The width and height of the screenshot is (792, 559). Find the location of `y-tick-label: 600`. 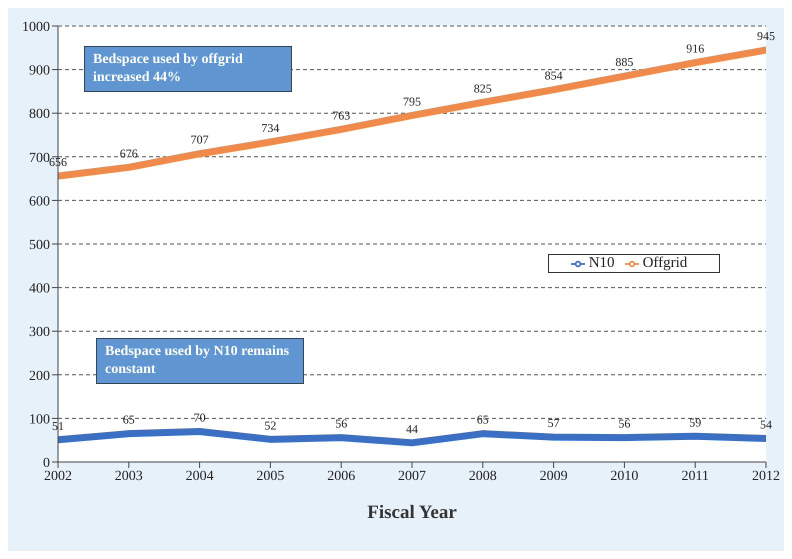

y-tick-label: 600 is located at coordinates (39, 202).